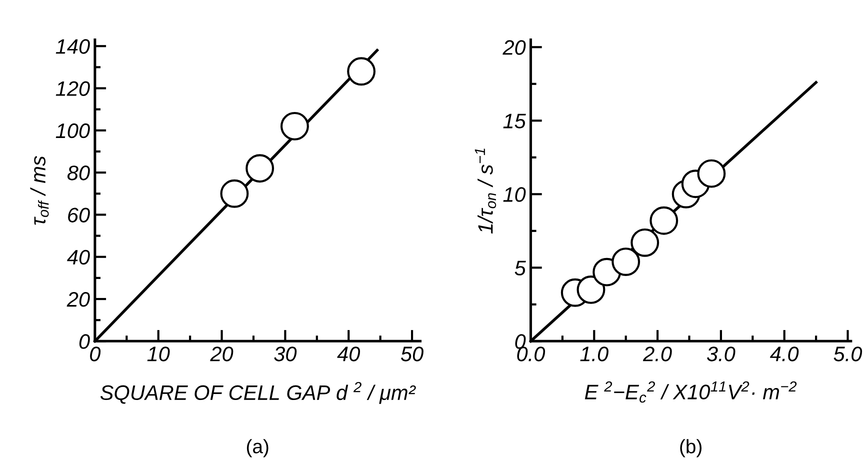  What do you see at coordinates (73, 46) in the screenshot?
I see `y-tick-label: 140` at bounding box center [73, 46].